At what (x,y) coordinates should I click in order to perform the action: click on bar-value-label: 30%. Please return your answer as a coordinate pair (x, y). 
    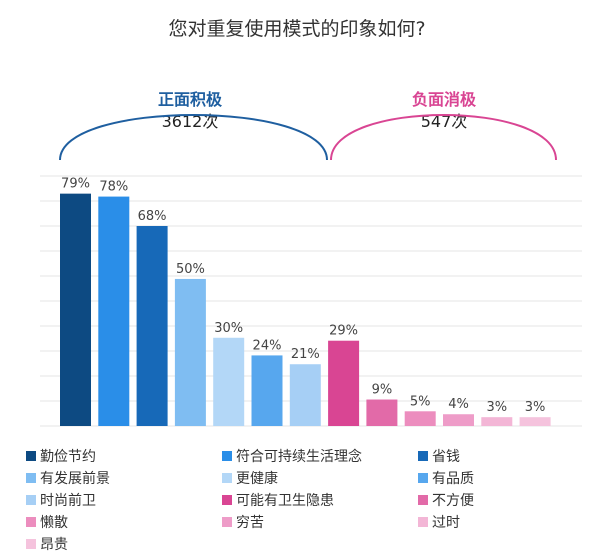
    Looking at the image, I should click on (228, 328).